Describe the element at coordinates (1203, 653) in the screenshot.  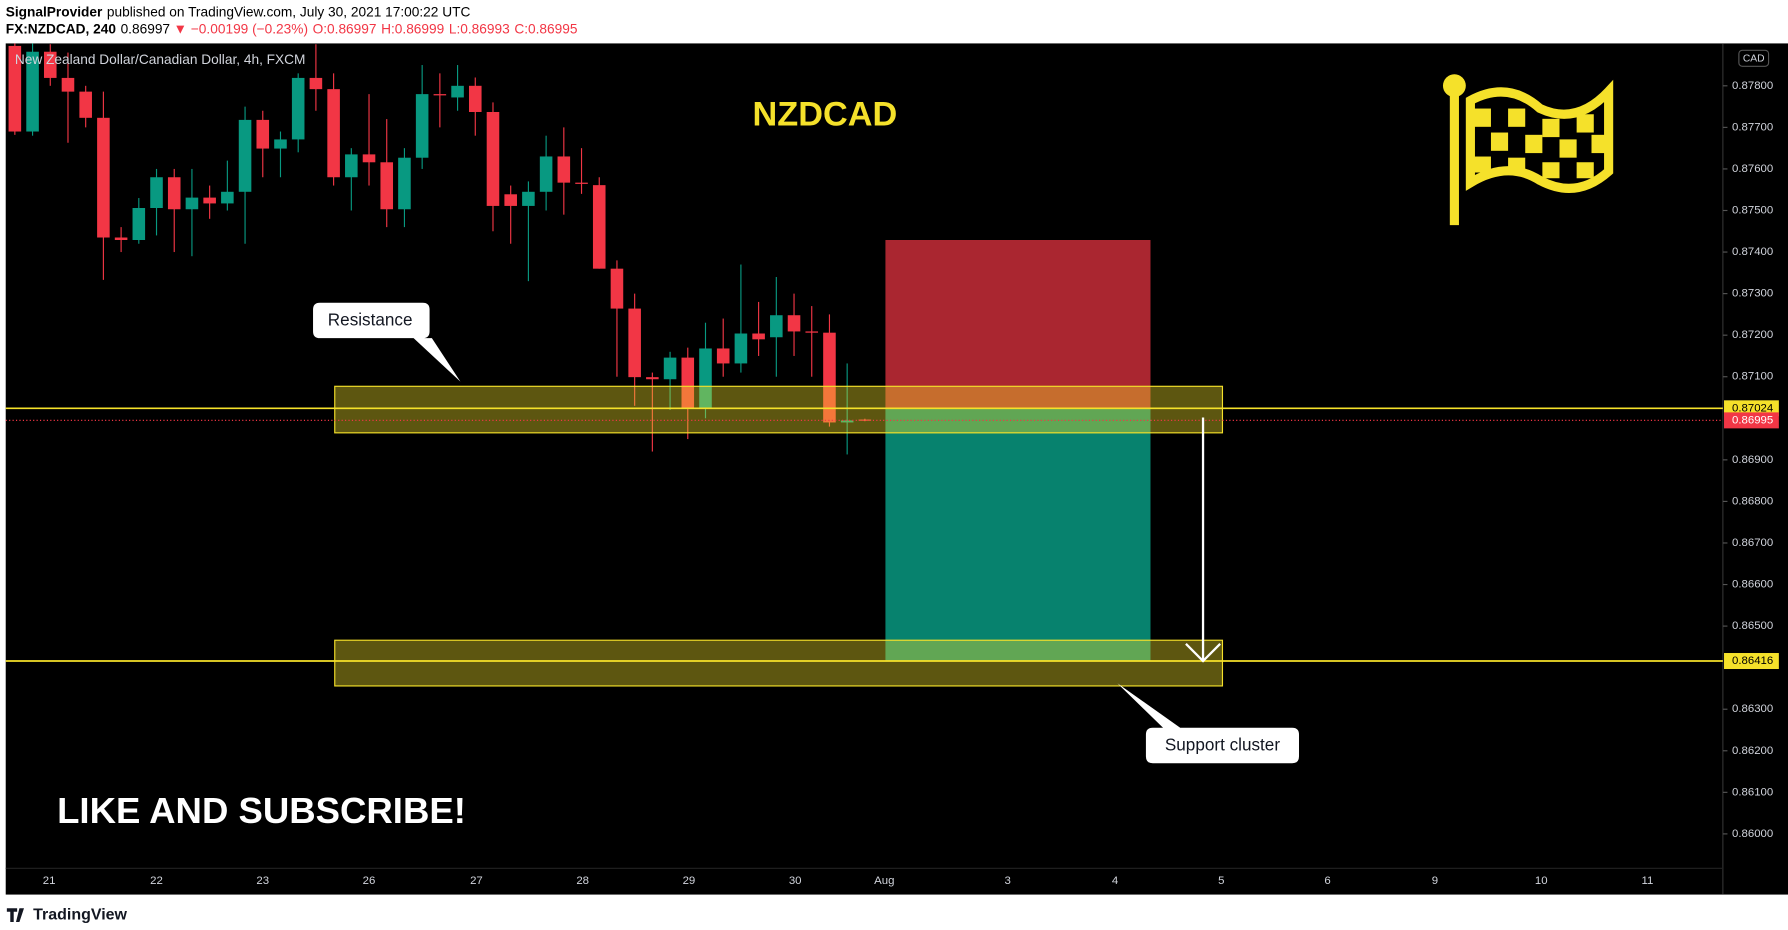
I see `arrow-head` at that location.